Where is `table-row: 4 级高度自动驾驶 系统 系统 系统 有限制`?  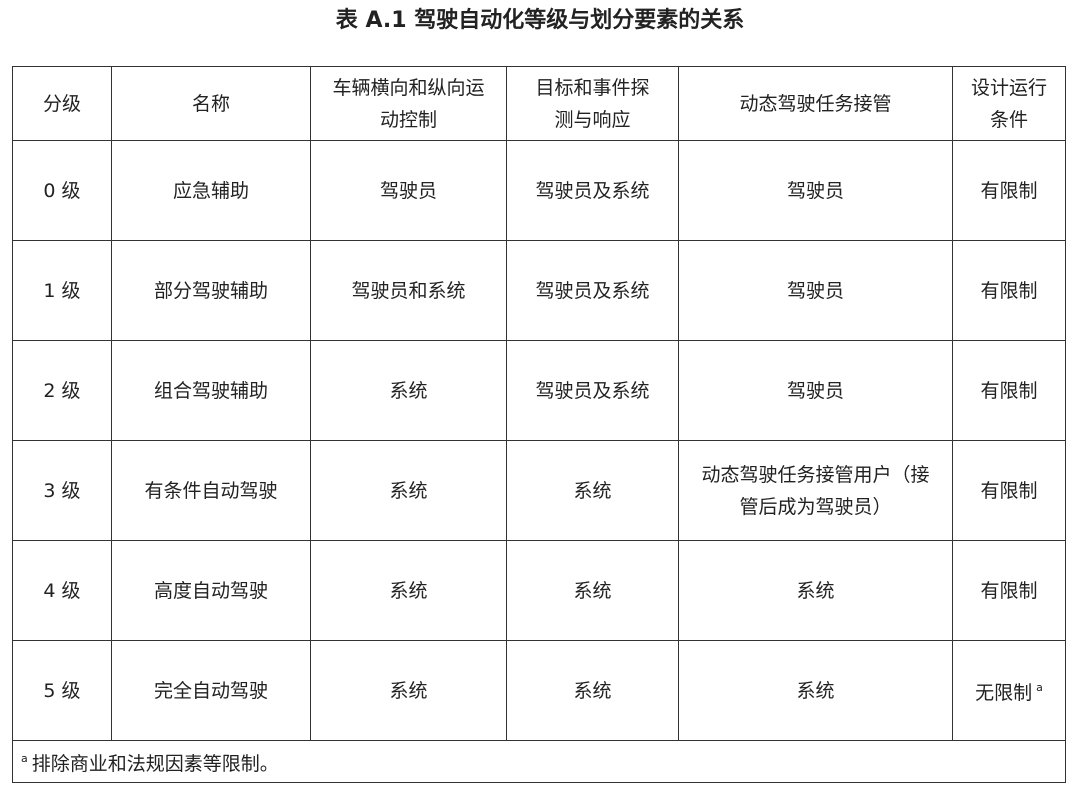
table-row: 4 级高度自动驾驶 系统 系统 系统 有限制 is located at coordinates (539, 590).